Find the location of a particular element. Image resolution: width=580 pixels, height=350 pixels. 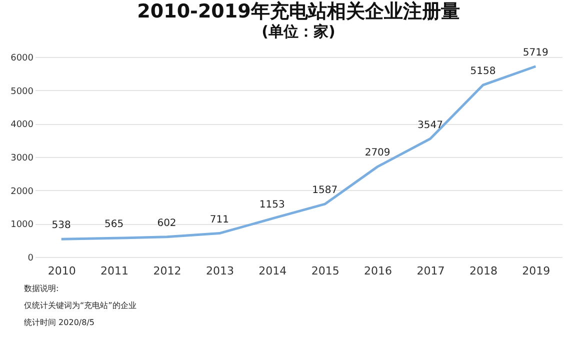

data-label: 1587 is located at coordinates (325, 190).